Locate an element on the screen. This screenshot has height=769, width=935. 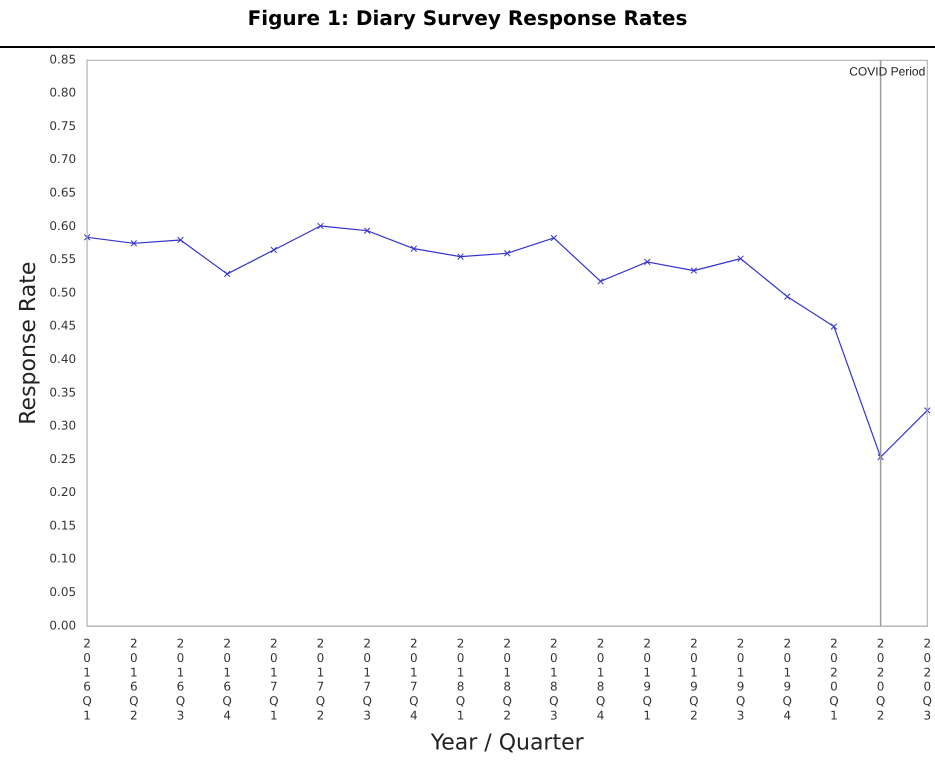
y-tick-label: 0.55 is located at coordinates (62, 259).